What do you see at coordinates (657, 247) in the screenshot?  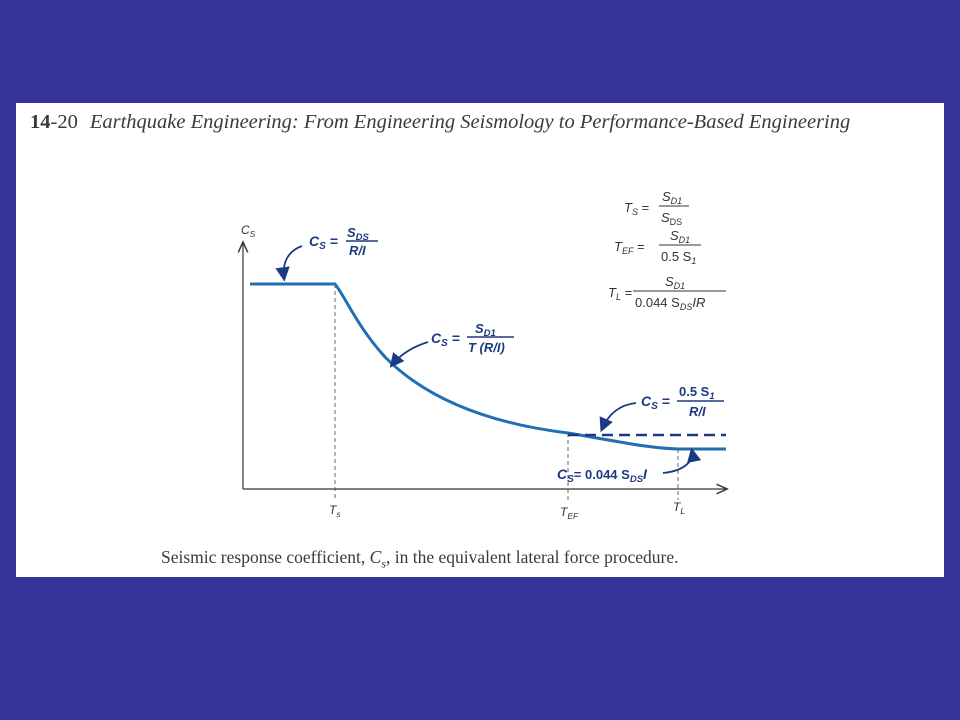 I see `definition-tef: TEF = SD1 0.5 S1` at bounding box center [657, 247].